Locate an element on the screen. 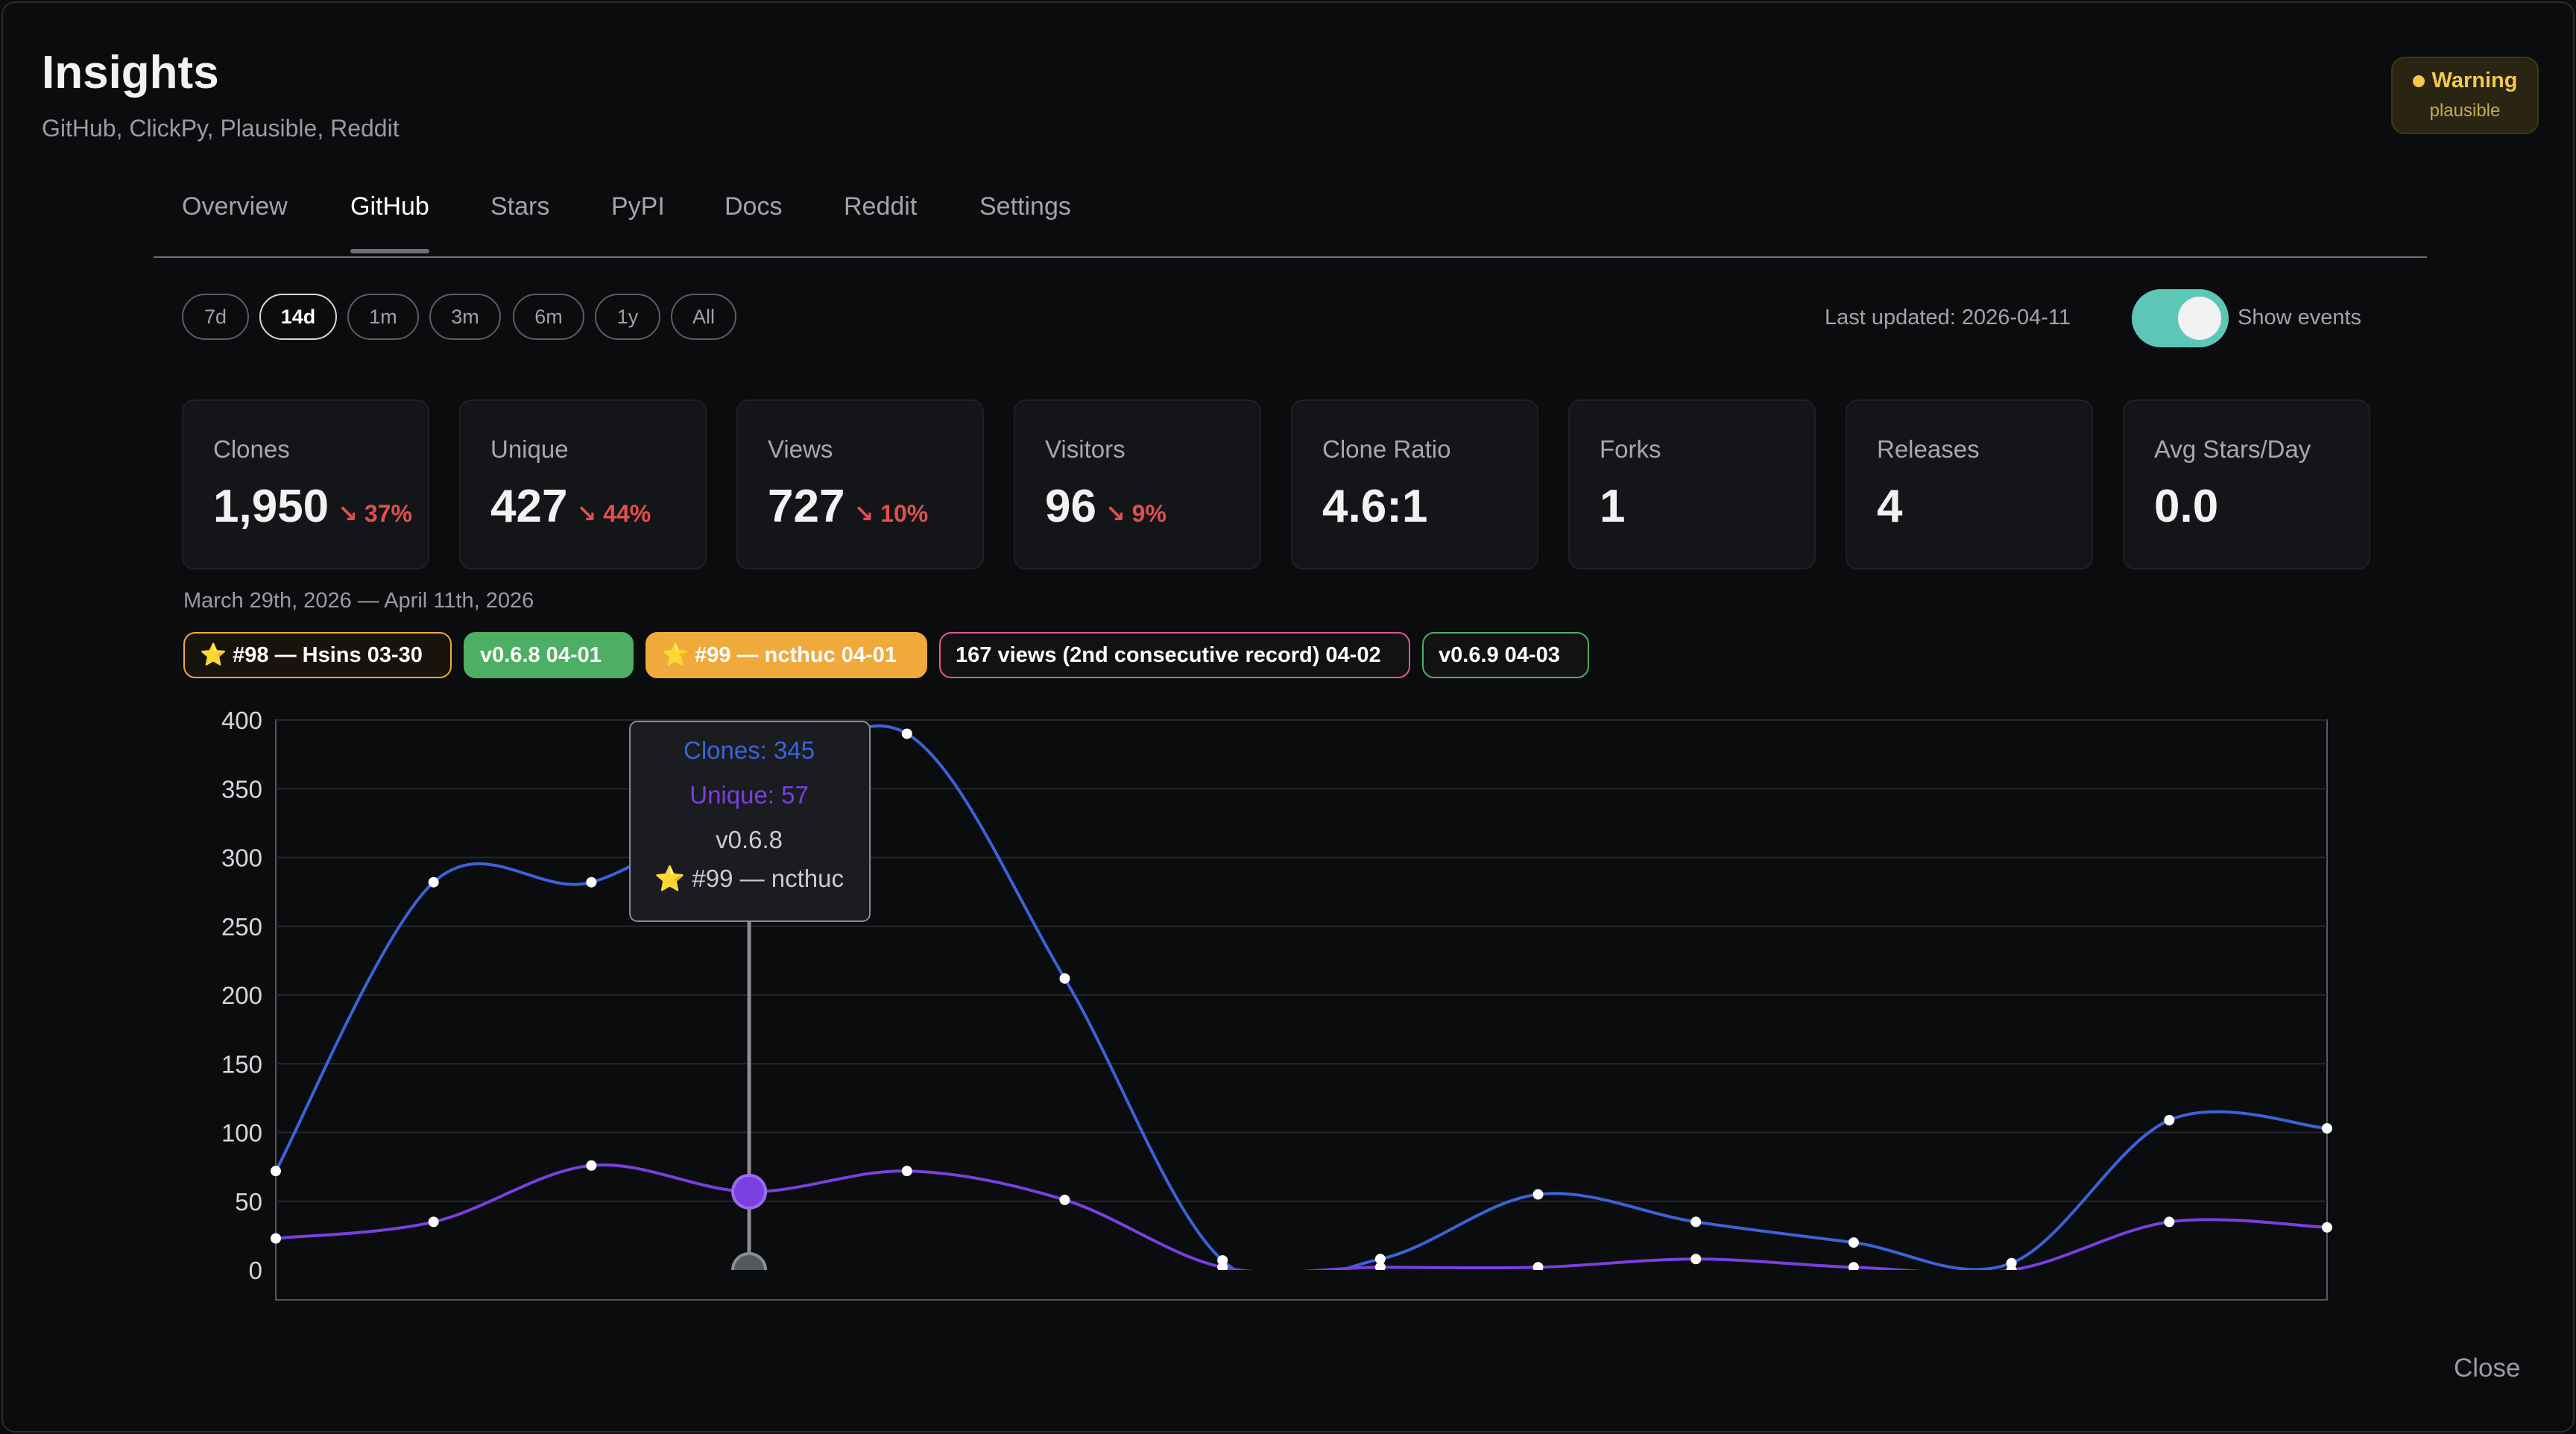 This screenshot has height=1434, width=2576. stat-label: Avg Stars/Day is located at coordinates (2232, 449).